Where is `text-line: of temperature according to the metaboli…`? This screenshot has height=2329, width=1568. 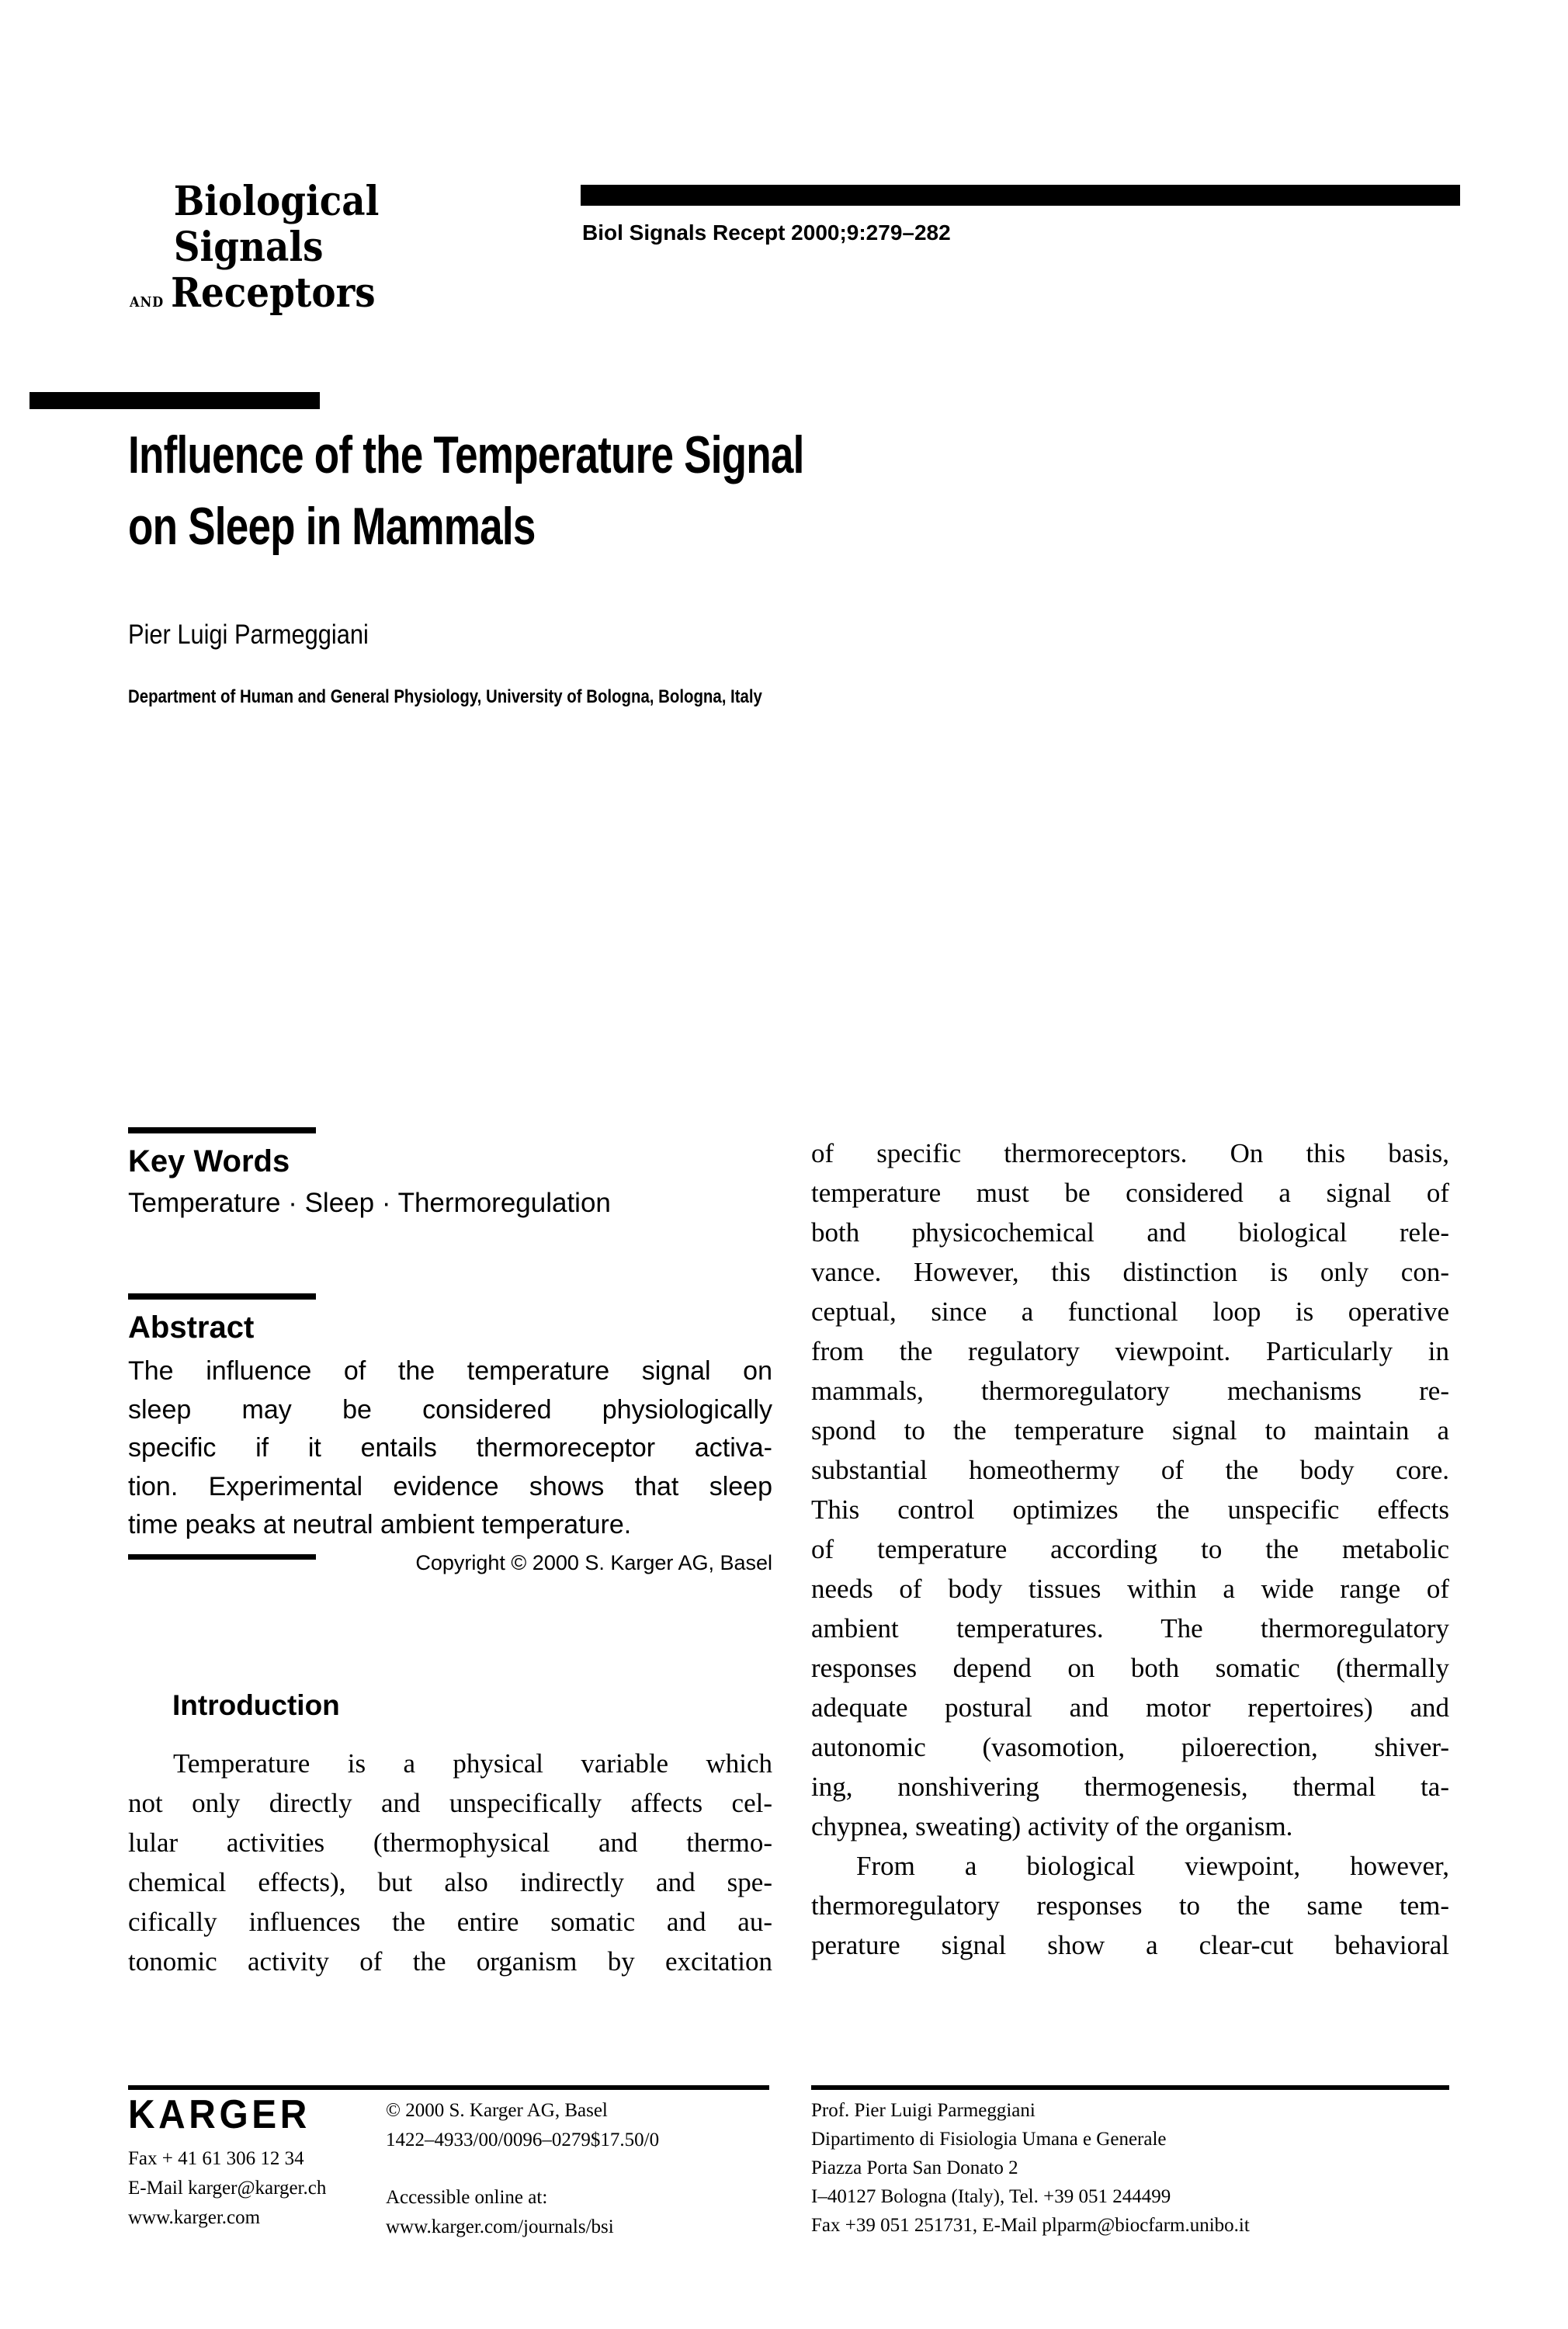 text-line: of temperature according to the metaboli… is located at coordinates (1130, 1549).